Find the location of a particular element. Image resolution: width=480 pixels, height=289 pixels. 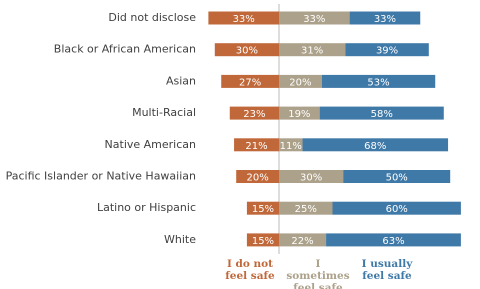

value-label: 53% is located at coordinates (378, 82).